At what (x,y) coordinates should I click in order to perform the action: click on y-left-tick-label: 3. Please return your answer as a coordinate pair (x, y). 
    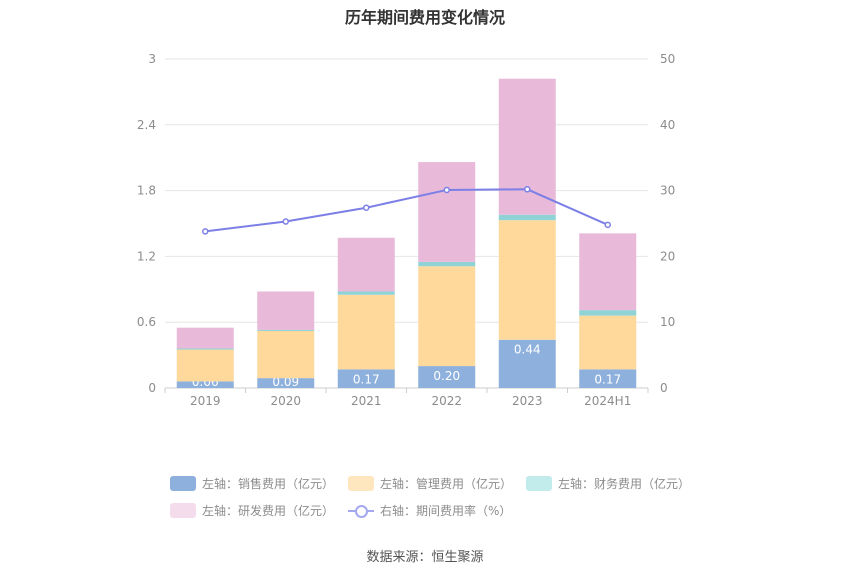
    Looking at the image, I should click on (152, 59).